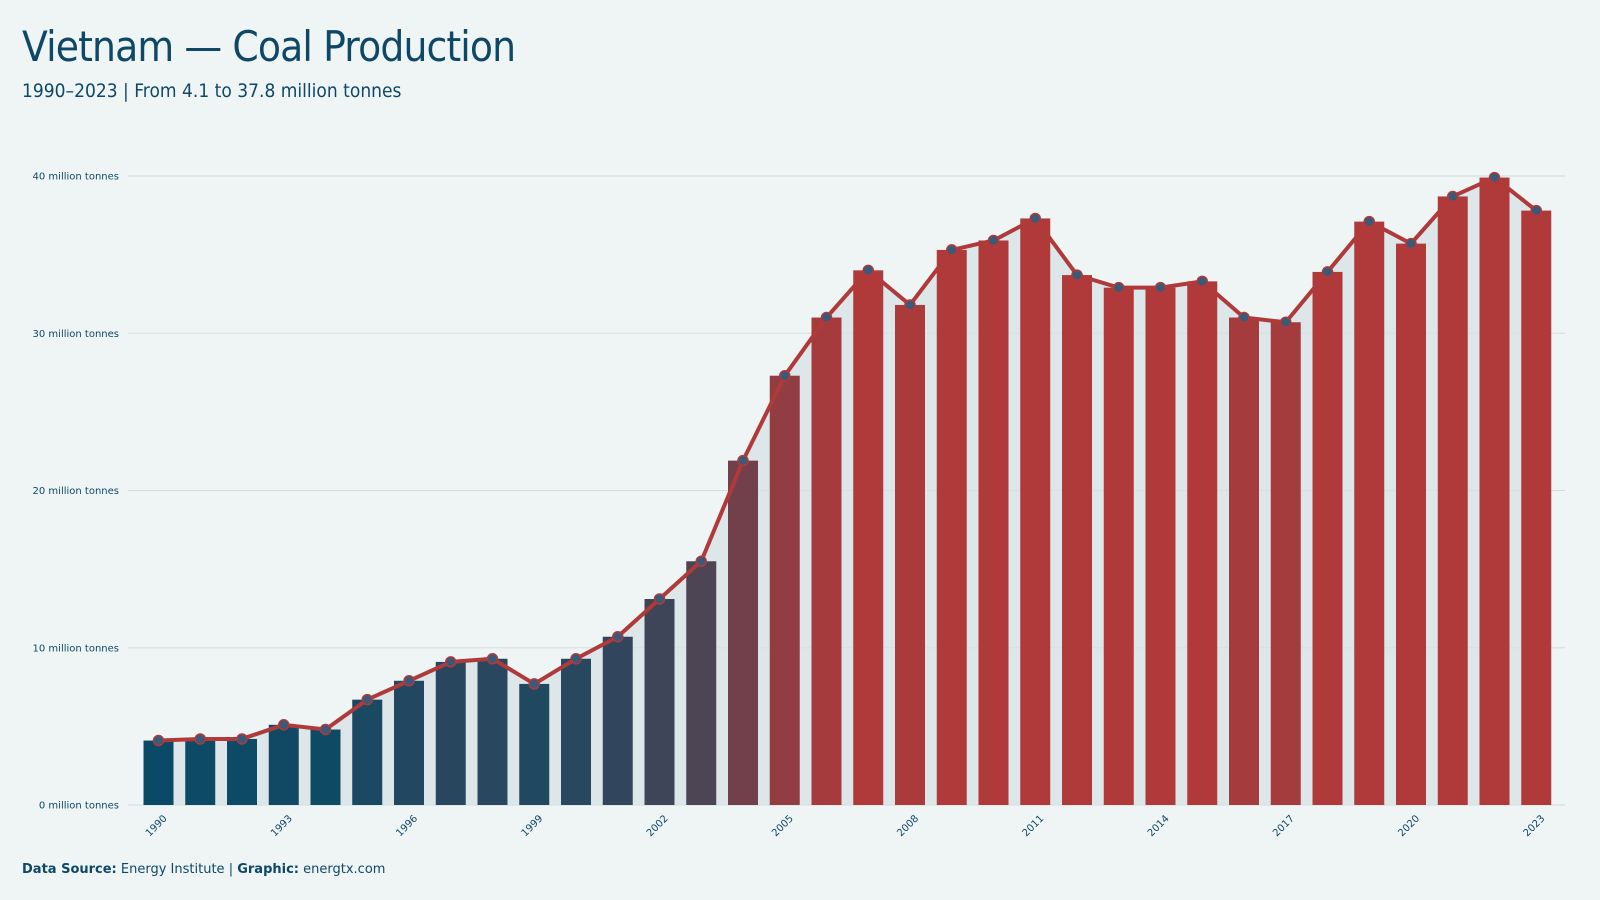 The width and height of the screenshot is (1600, 900). I want to click on x-tick-label: 2002, so click(658, 826).